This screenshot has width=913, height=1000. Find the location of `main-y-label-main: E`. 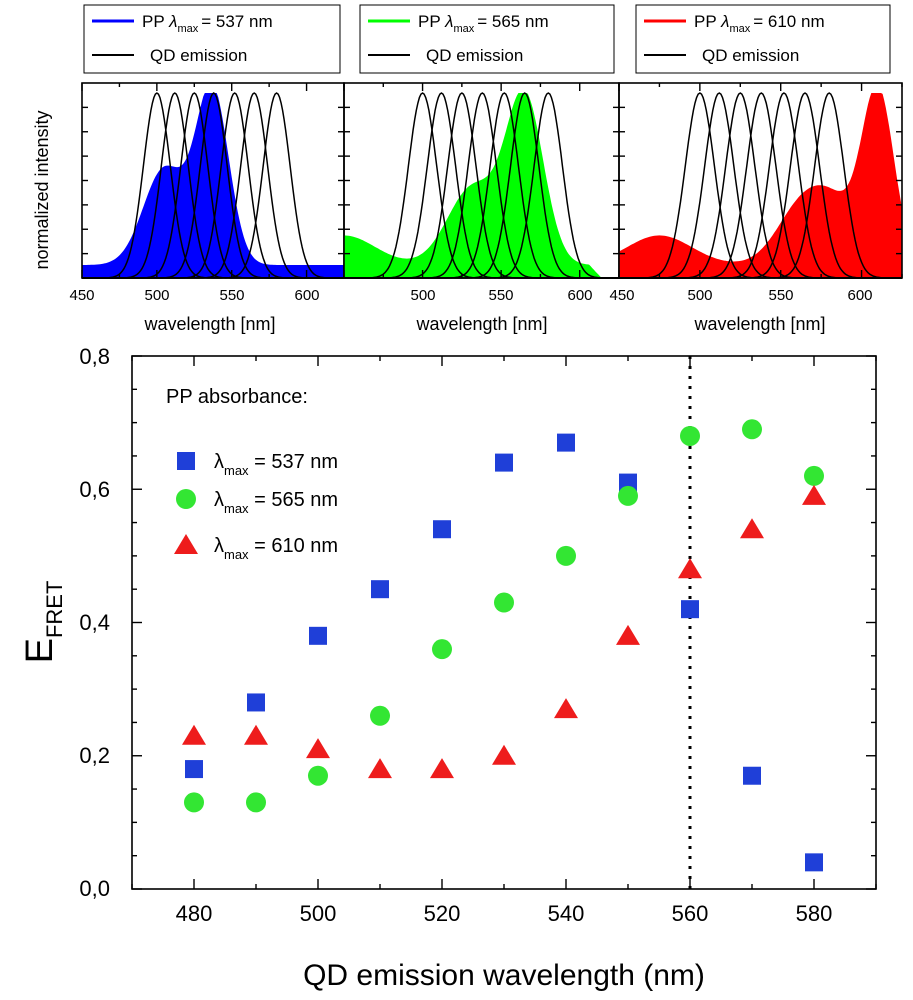

main-y-label-main: E is located at coordinates (40, 650).